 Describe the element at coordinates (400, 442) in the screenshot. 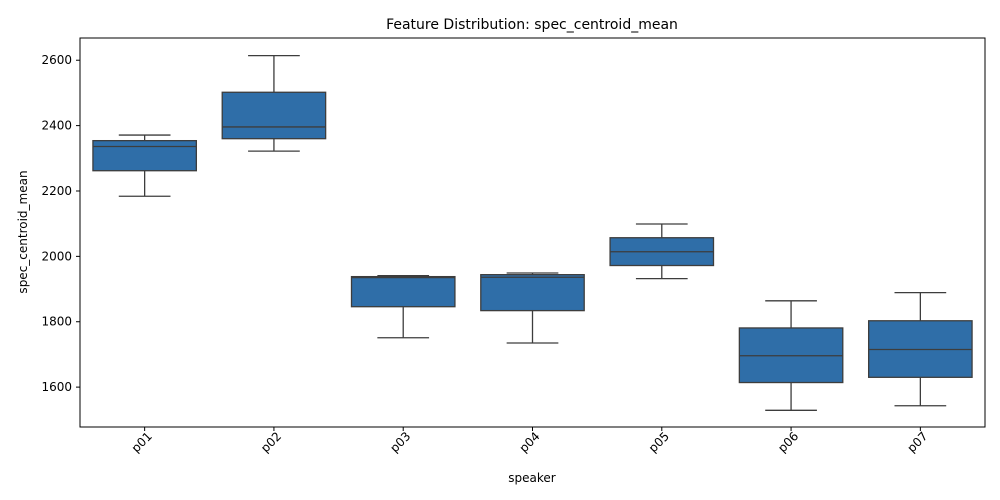

I see `x-tick-label: p03` at that location.